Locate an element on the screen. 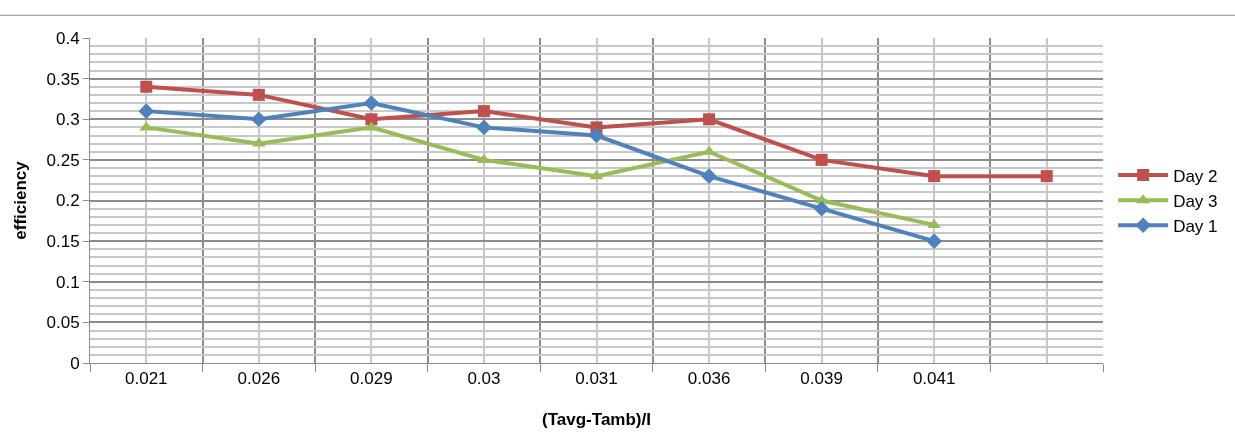  x-tick-label: 0.036 is located at coordinates (709, 379).